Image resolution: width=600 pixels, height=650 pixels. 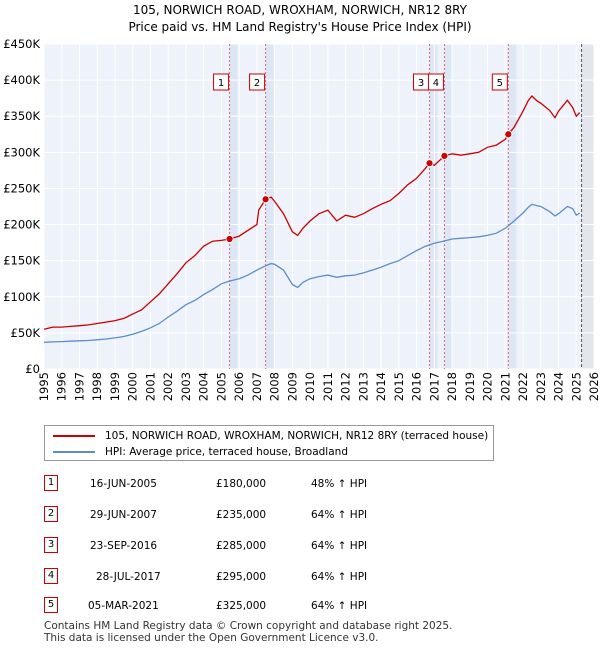 I want to click on x-tick-label: 2014, so click(x=381, y=386).